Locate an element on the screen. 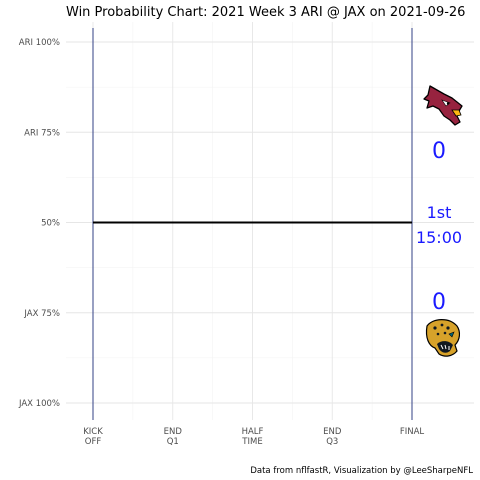  x-tick-label-line2: TIME is located at coordinates (251, 442).